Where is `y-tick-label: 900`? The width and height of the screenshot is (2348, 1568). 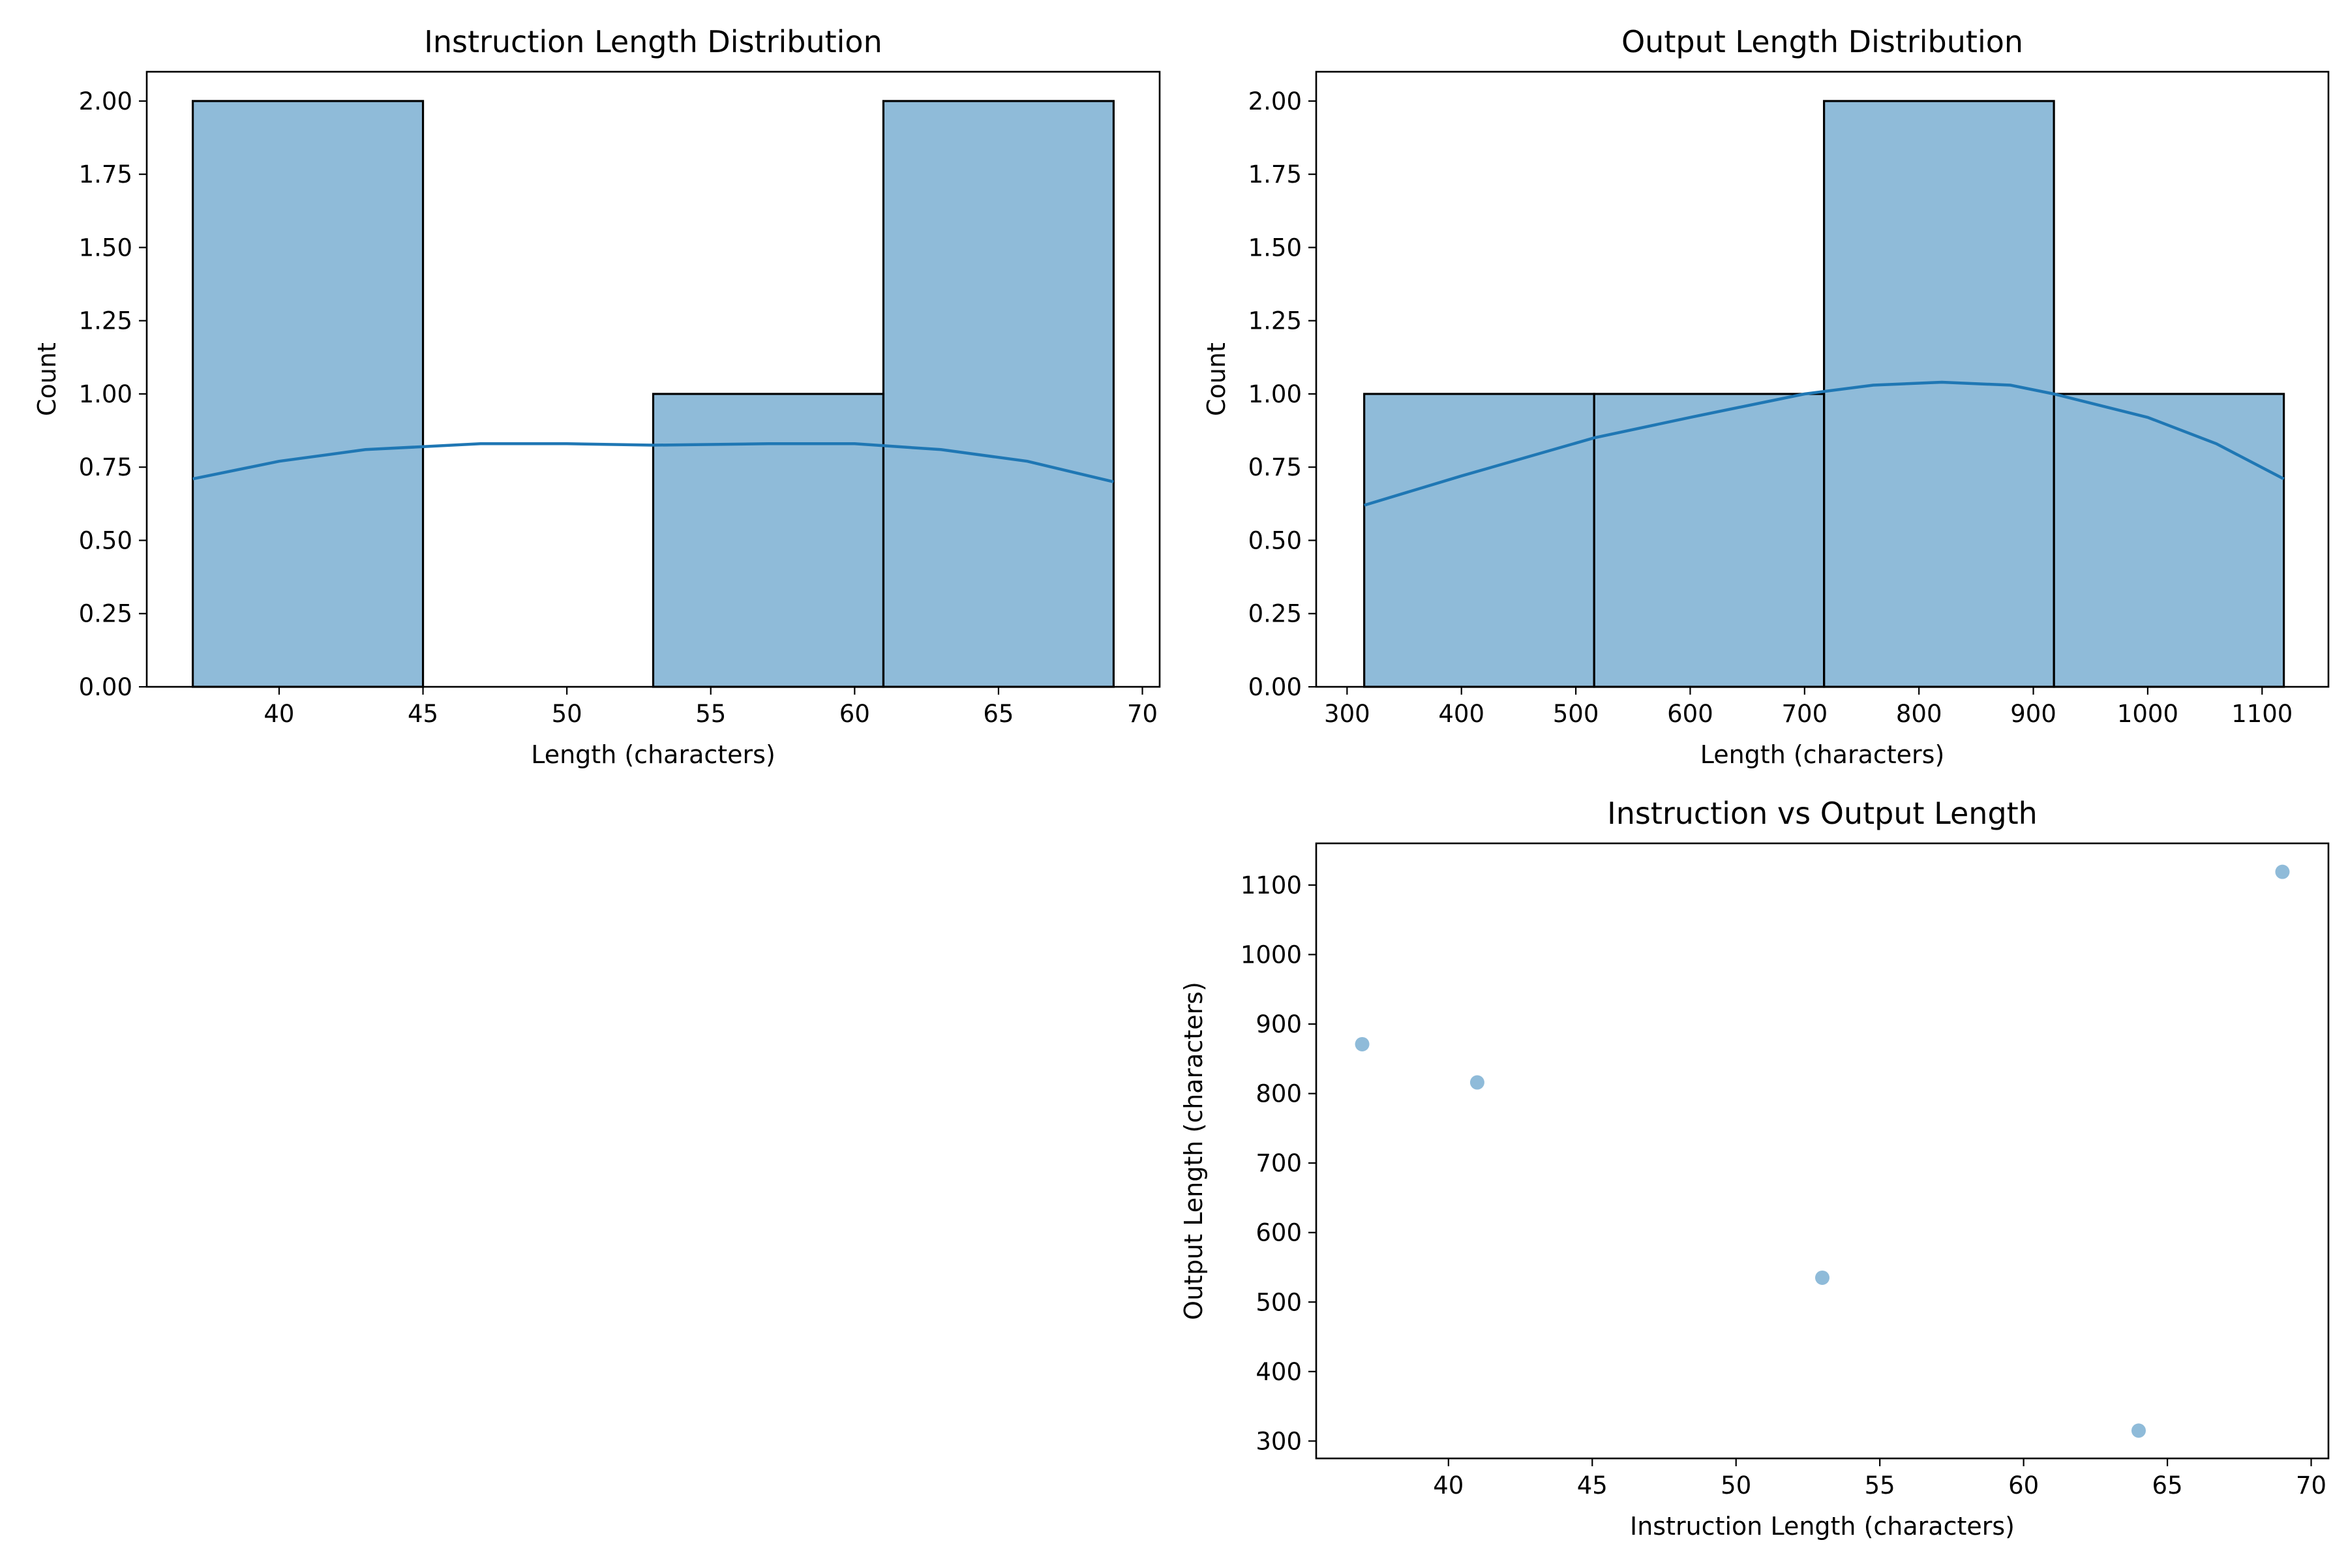 y-tick-label: 900 is located at coordinates (1279, 1024).